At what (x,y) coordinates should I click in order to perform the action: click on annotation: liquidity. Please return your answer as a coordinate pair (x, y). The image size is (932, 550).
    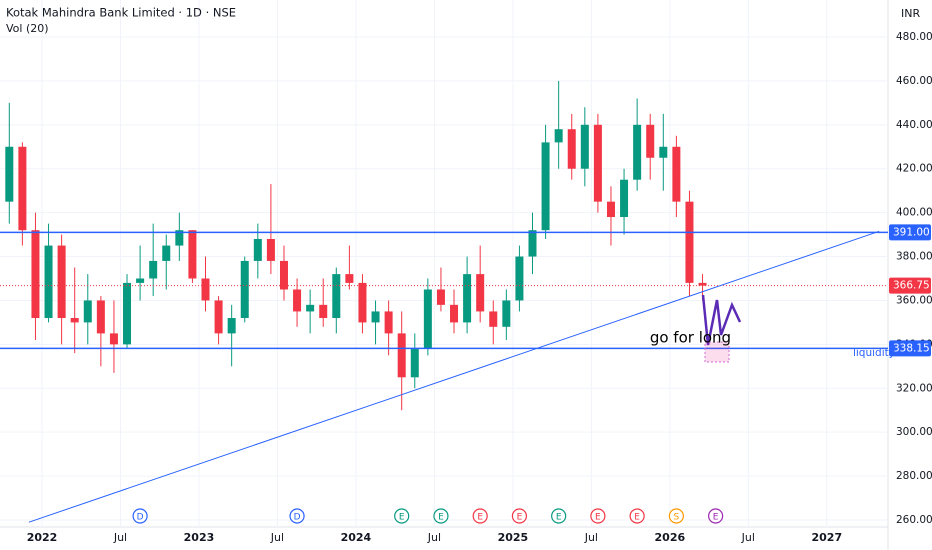
    Looking at the image, I should click on (874, 353).